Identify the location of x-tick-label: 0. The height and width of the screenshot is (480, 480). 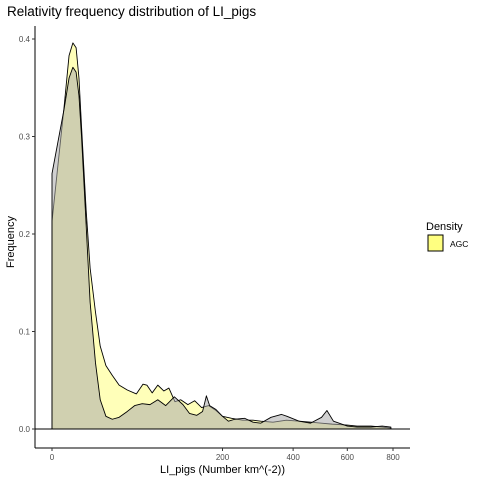
(52, 457).